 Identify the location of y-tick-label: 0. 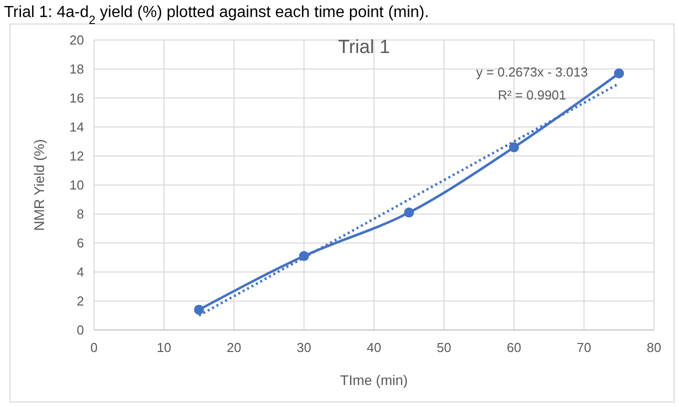
(80, 330).